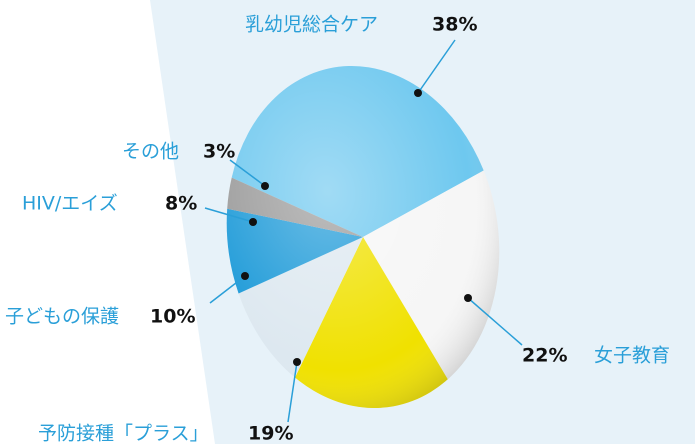 The height and width of the screenshot is (448, 695). What do you see at coordinates (219, 152) in the screenshot?
I see `slice-percent: 3%` at bounding box center [219, 152].